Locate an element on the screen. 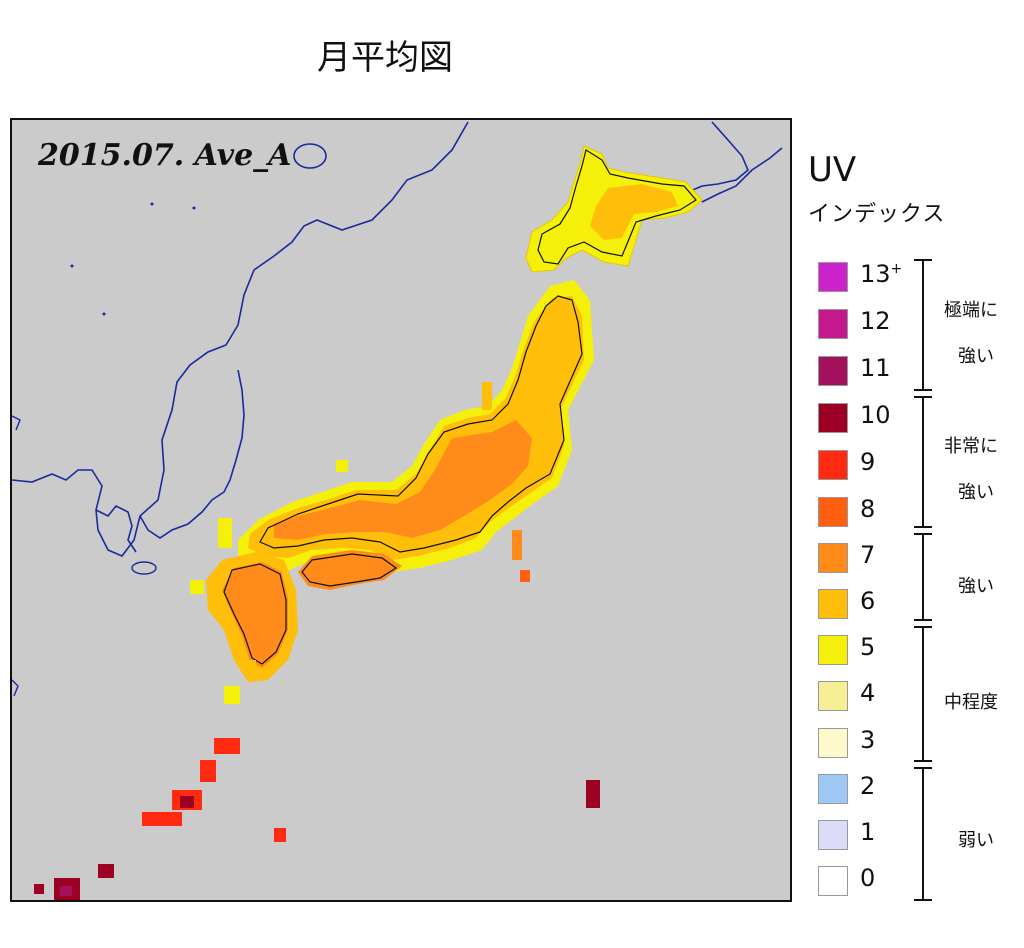 The width and height of the screenshot is (1024, 948). level-label: 8 is located at coordinates (868, 509).